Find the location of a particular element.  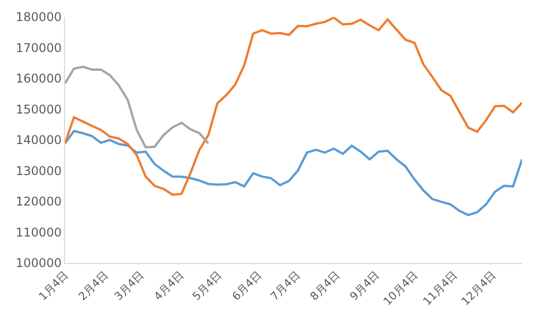

x-tick-label: 6月4日 is located at coordinates (247, 286).